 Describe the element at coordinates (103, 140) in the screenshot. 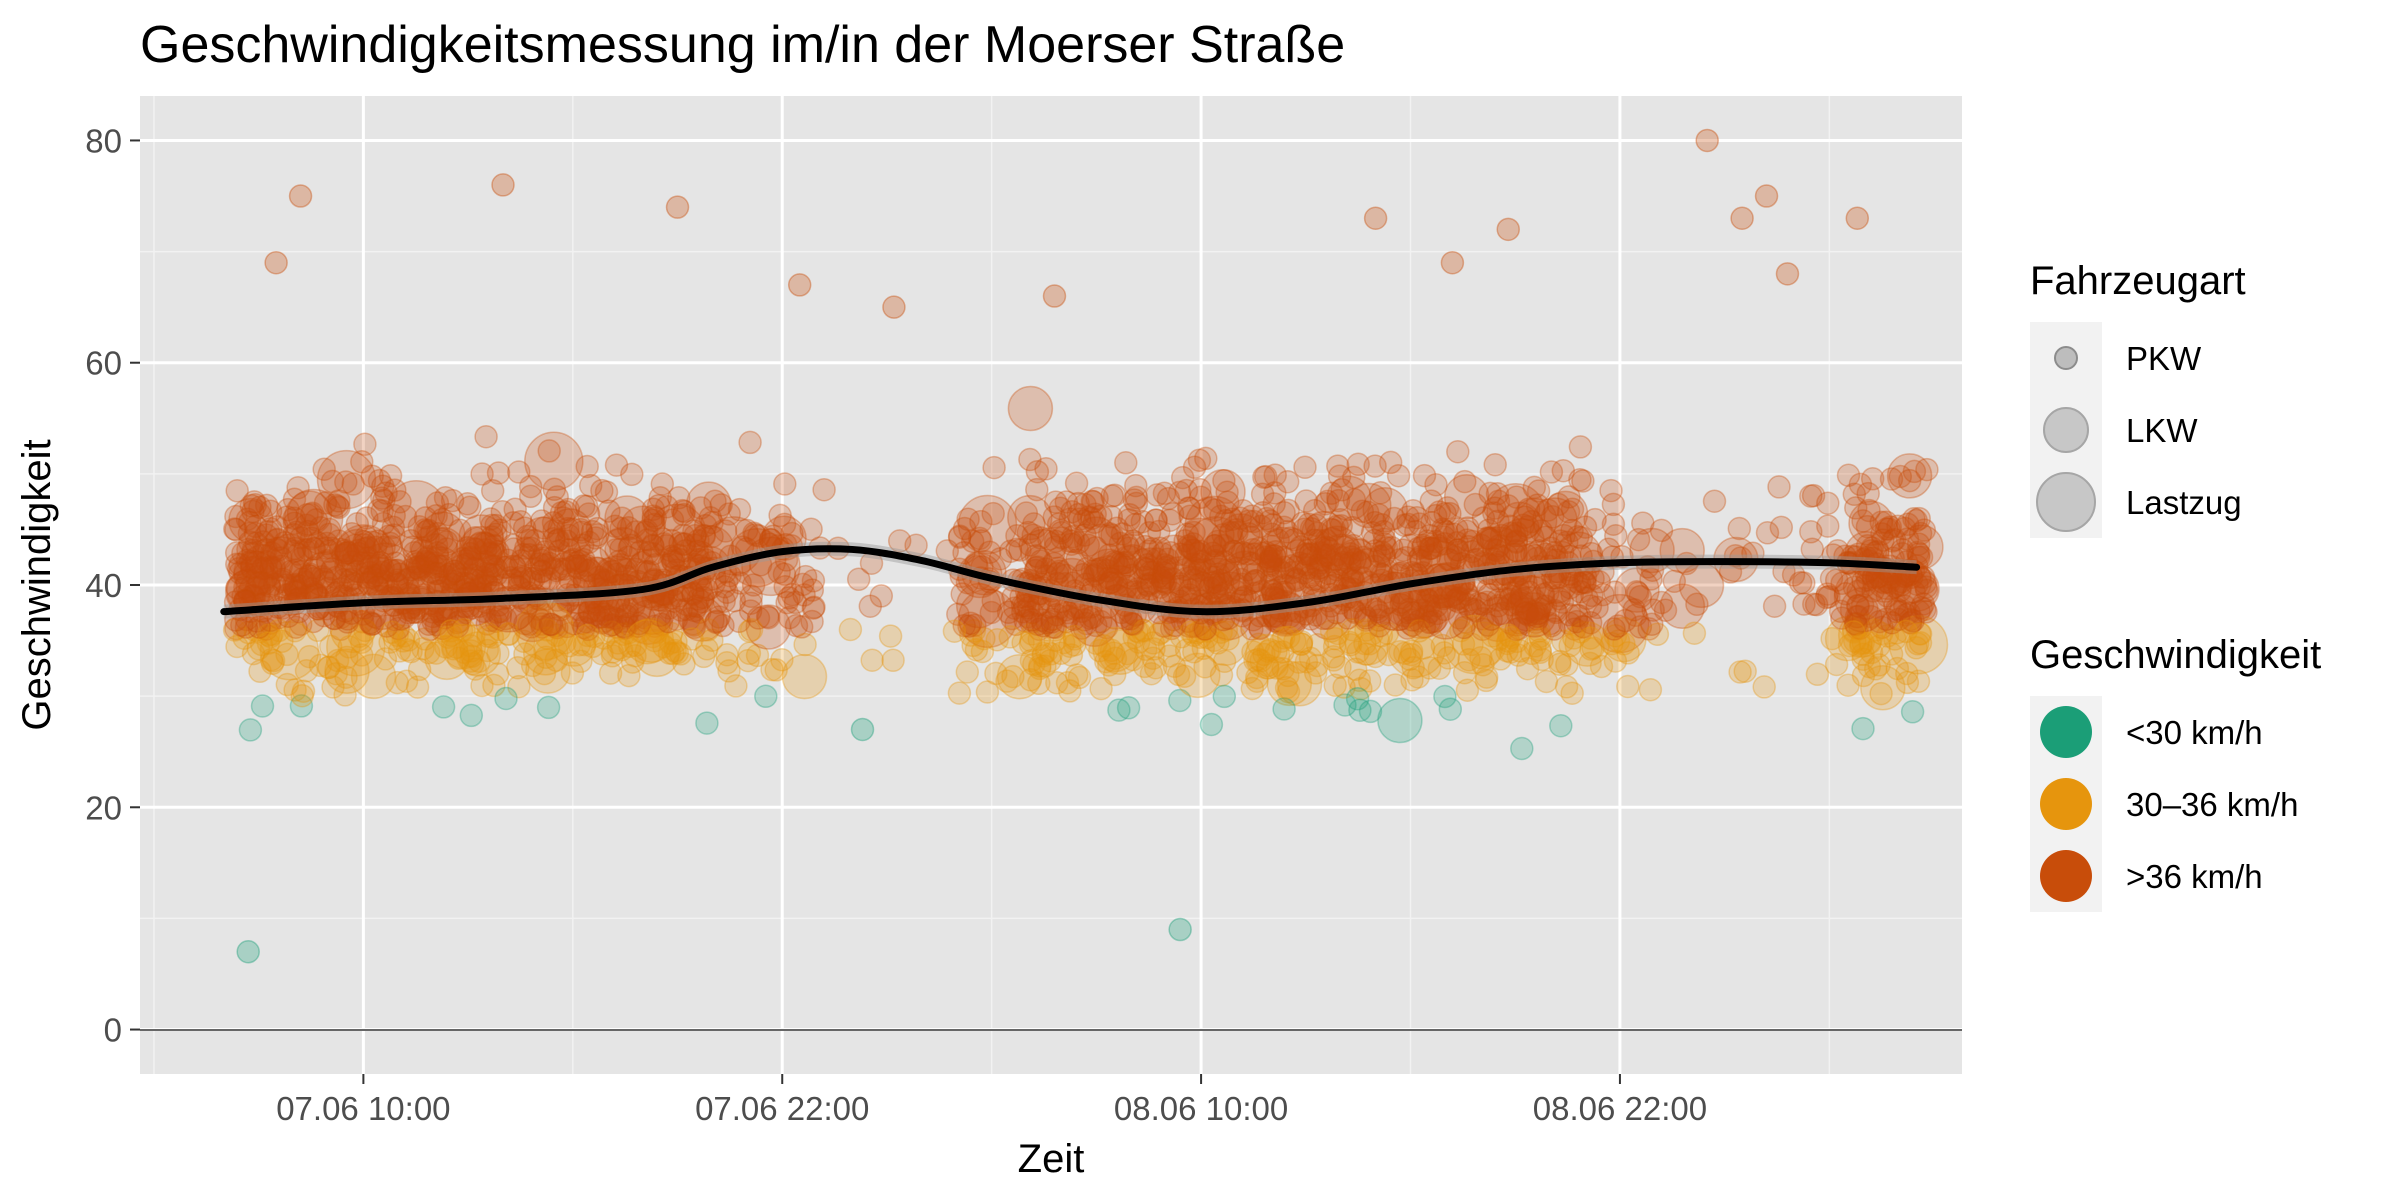

I see `y-tick-label: 80` at that location.